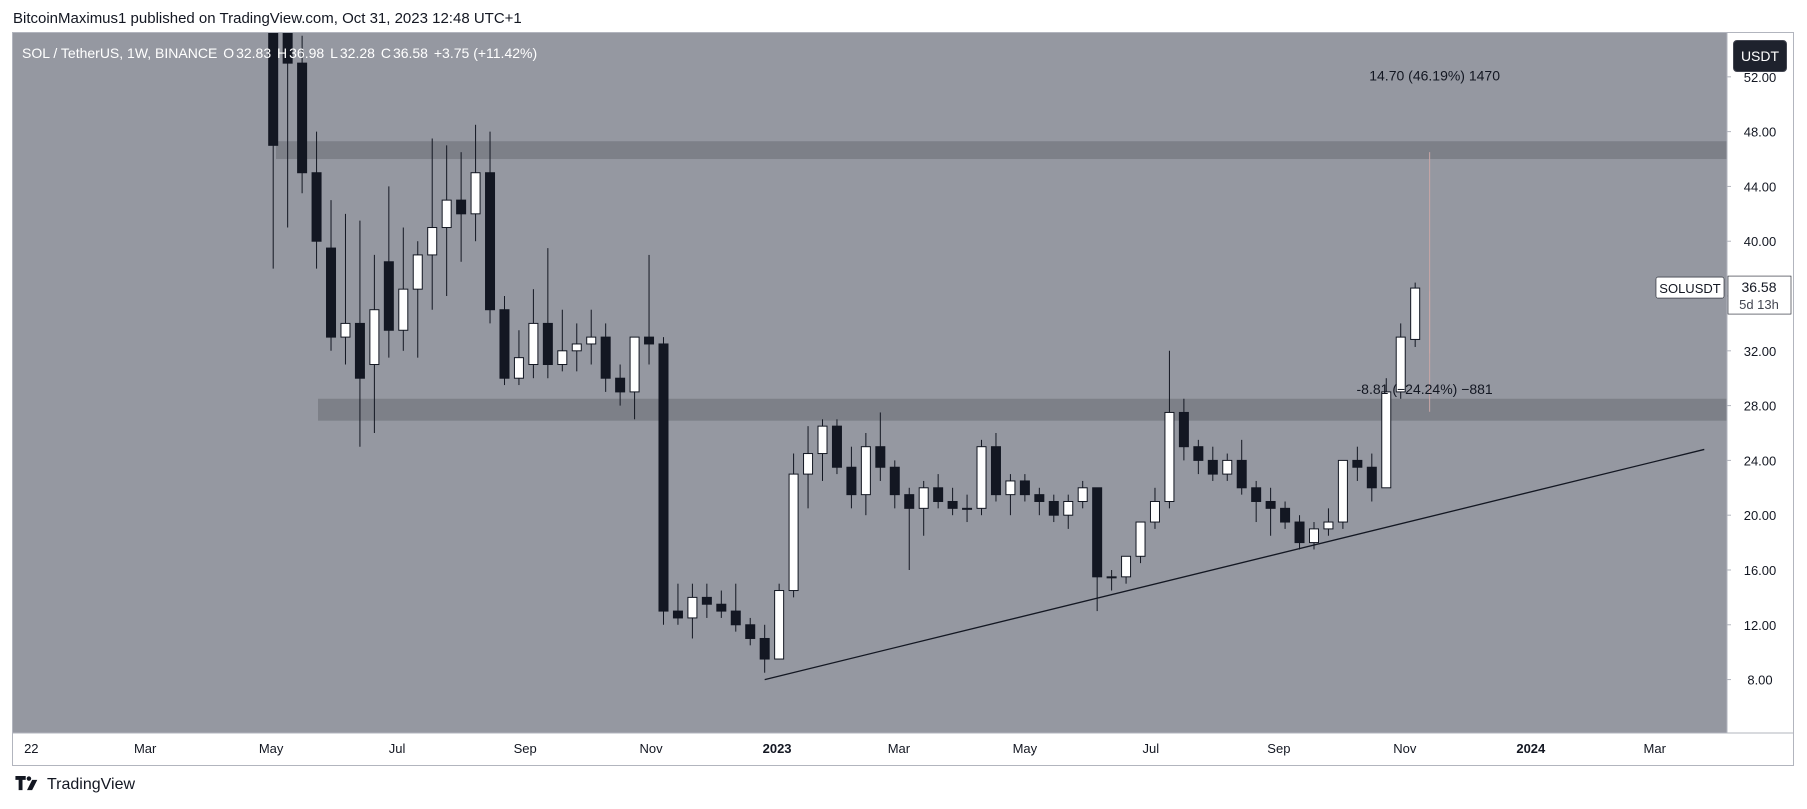  What do you see at coordinates (1234, 564) in the screenshot?
I see `ascending-trendline` at bounding box center [1234, 564].